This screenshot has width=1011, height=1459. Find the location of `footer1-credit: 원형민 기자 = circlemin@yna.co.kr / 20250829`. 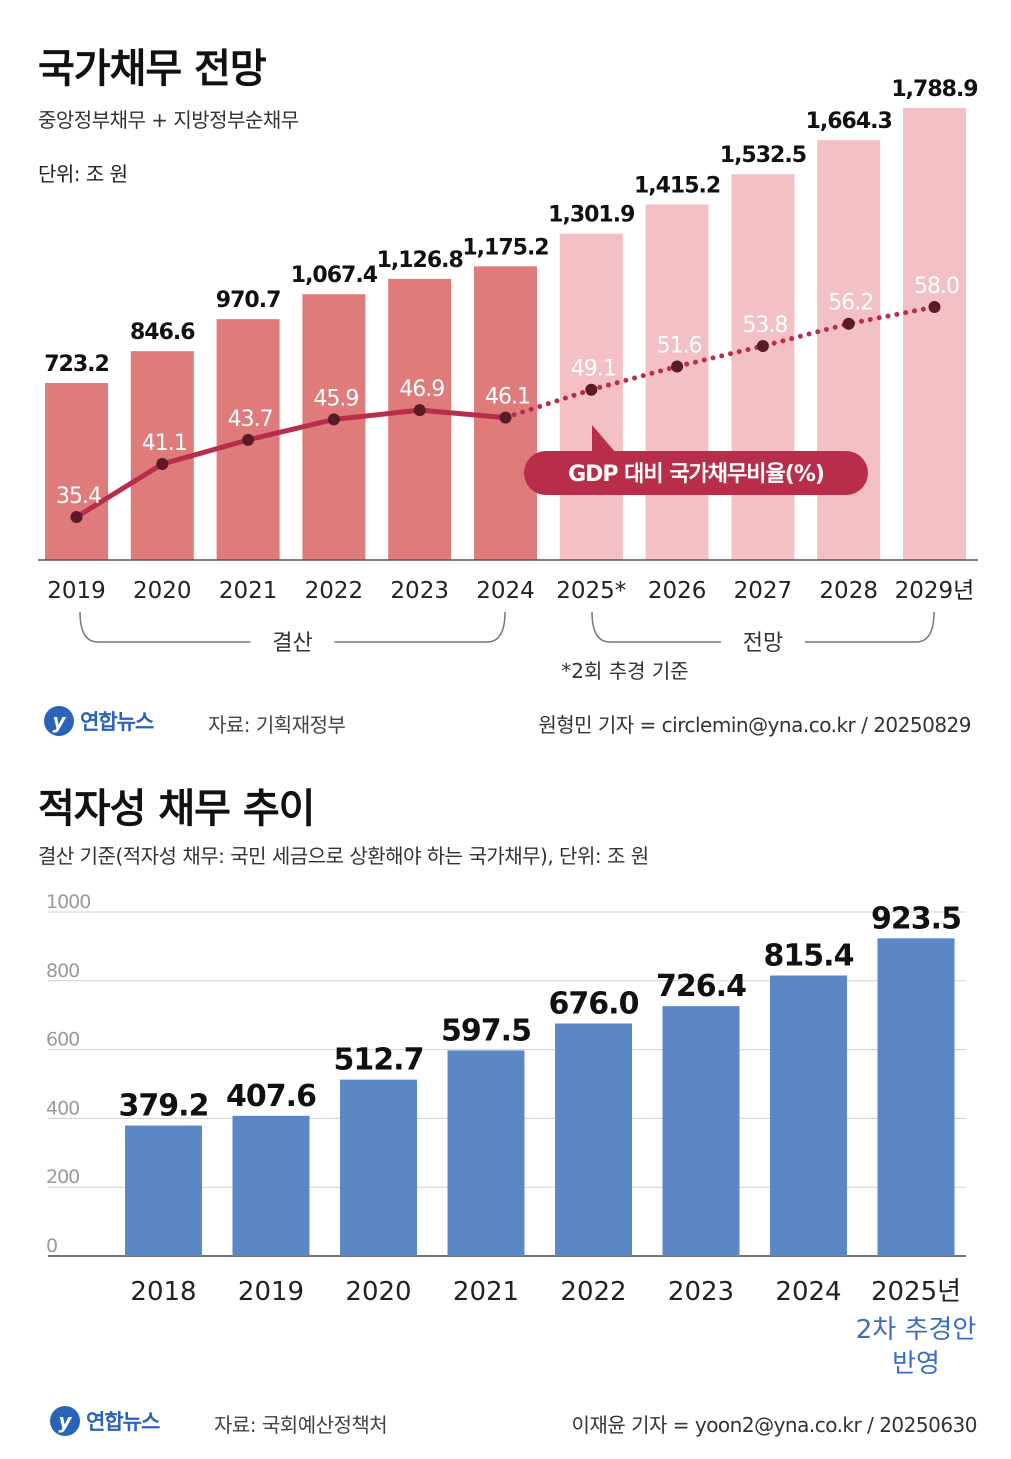

footer1-credit: 원형민 기자 = circlemin@yna.co.kr / 20250829 is located at coordinates (754, 725).